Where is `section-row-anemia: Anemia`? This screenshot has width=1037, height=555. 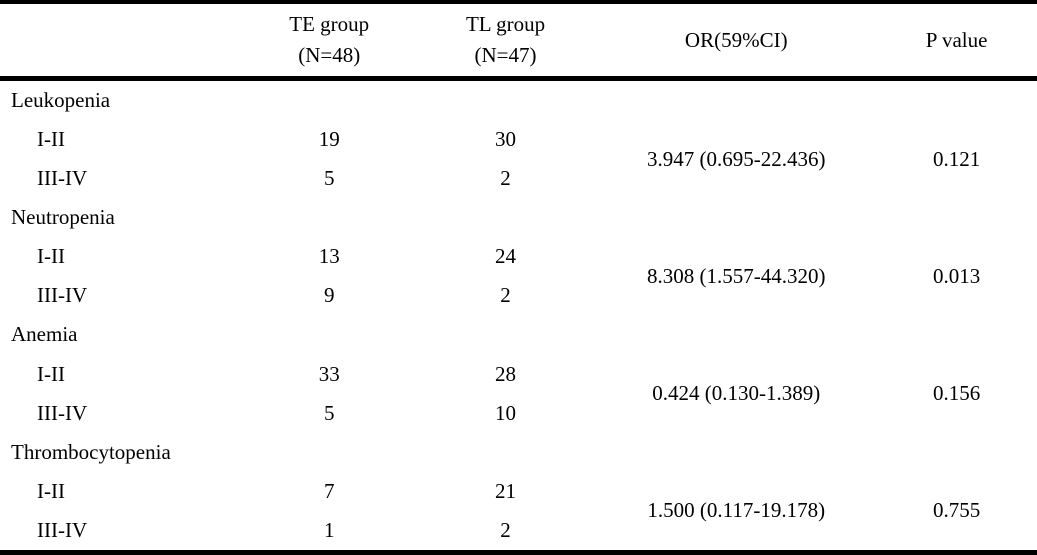
section-row-anemia: Anemia is located at coordinates (518, 334).